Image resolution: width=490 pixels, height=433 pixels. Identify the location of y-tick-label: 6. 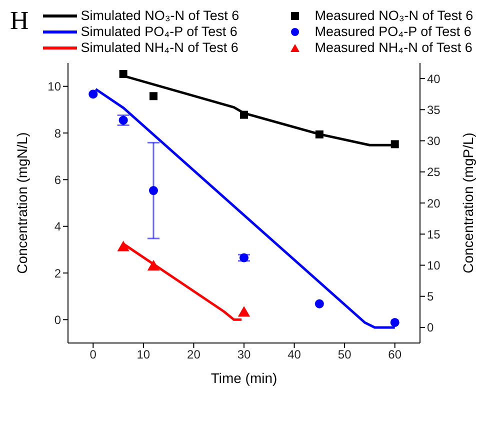
(58, 179).